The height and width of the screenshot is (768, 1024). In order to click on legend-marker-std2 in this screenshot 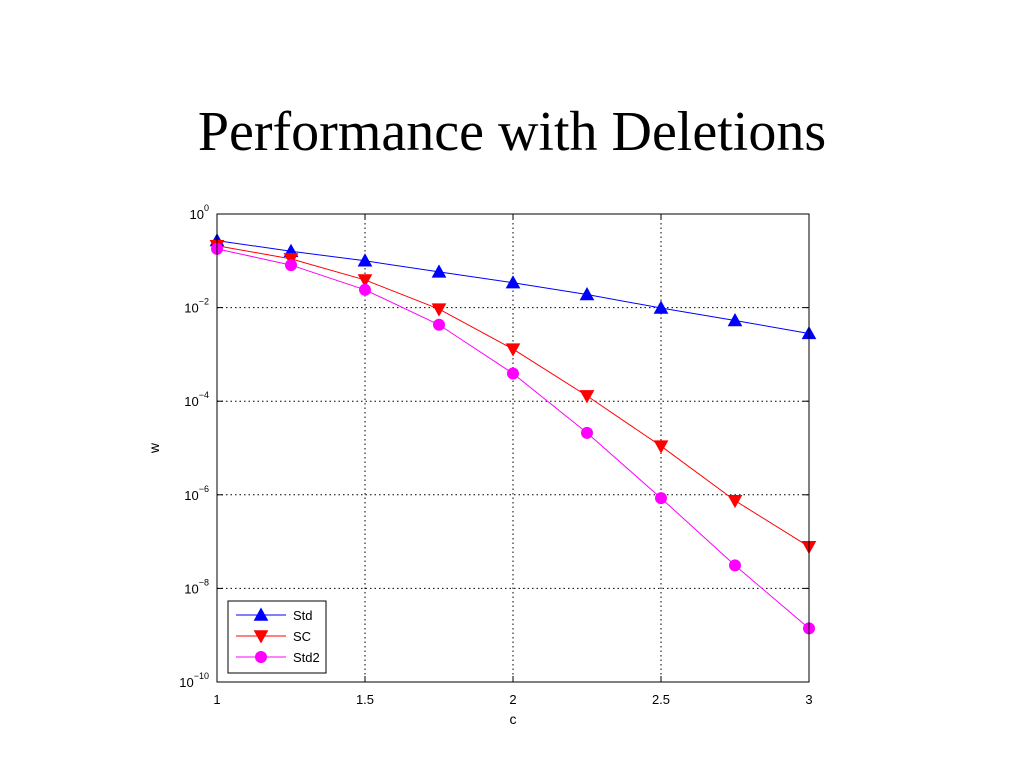, I will do `click(261, 657)`.